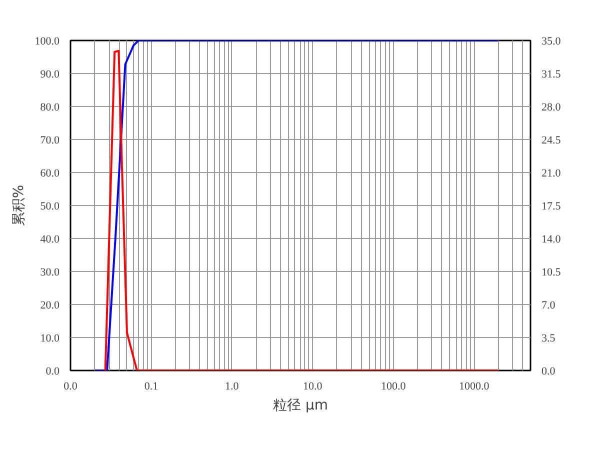 The image size is (600, 450). I want to click on y-tick-label: 0.0, so click(53, 372).